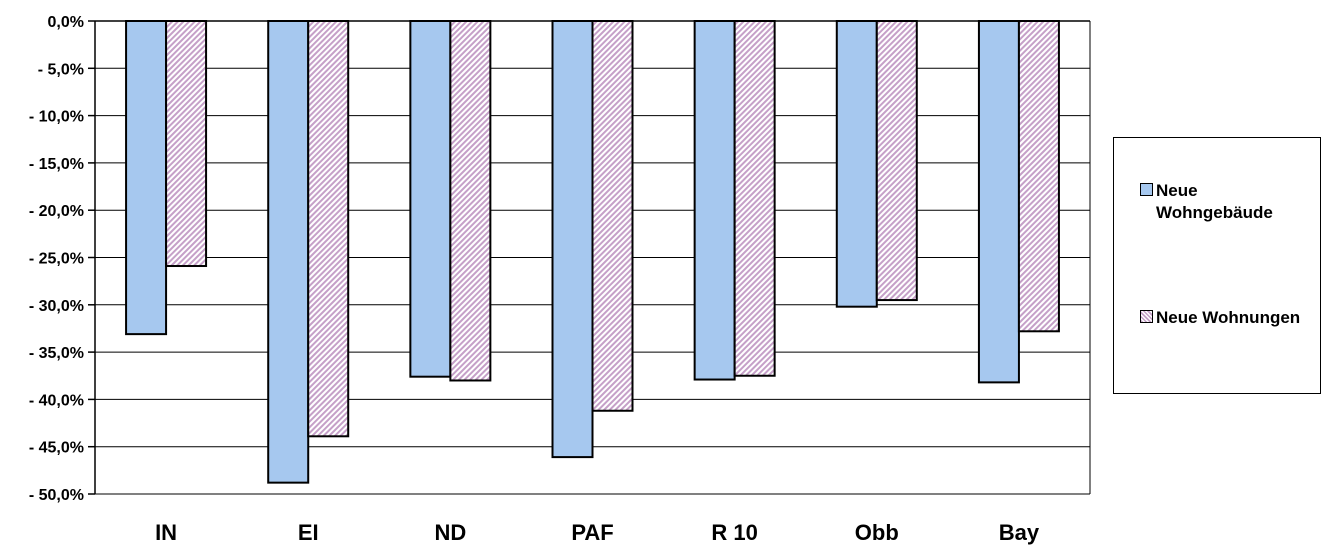 This screenshot has width=1321, height=547. Describe the element at coordinates (572, 239) in the screenshot. I see `bar-series-1-paf` at that location.